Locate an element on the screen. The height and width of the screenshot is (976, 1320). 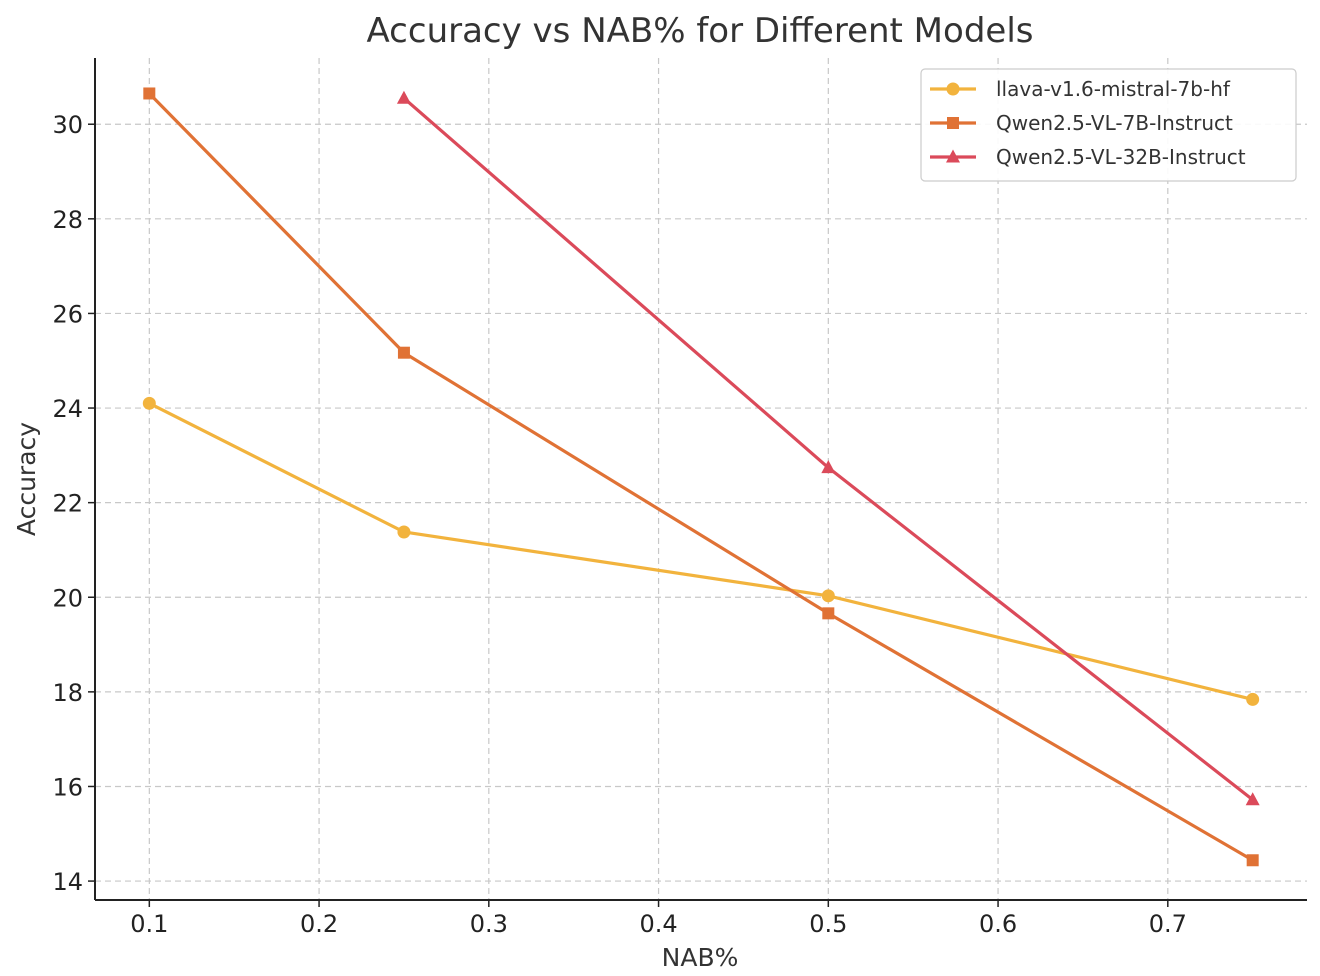
legend-item: Qwen2.5-VL-32B-Instruct is located at coordinates (1088, 157).